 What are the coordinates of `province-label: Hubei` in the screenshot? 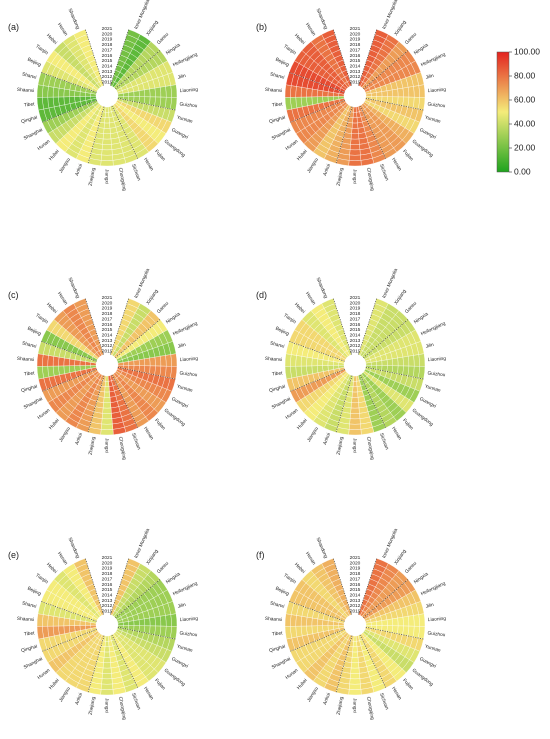 It's located at (54, 424).